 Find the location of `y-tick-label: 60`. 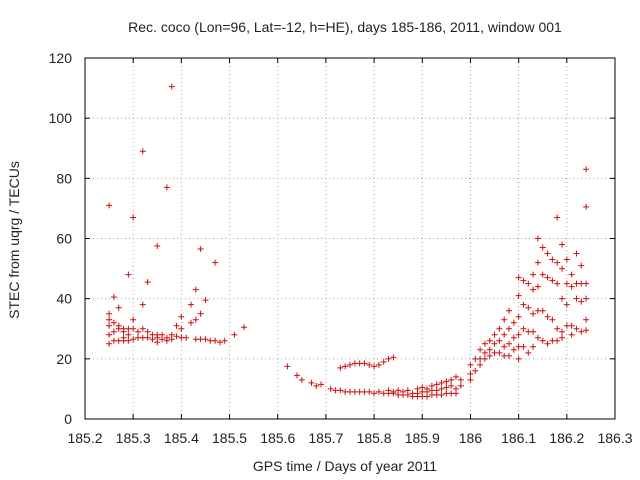

y-tick-label: 60 is located at coordinates (64, 239).